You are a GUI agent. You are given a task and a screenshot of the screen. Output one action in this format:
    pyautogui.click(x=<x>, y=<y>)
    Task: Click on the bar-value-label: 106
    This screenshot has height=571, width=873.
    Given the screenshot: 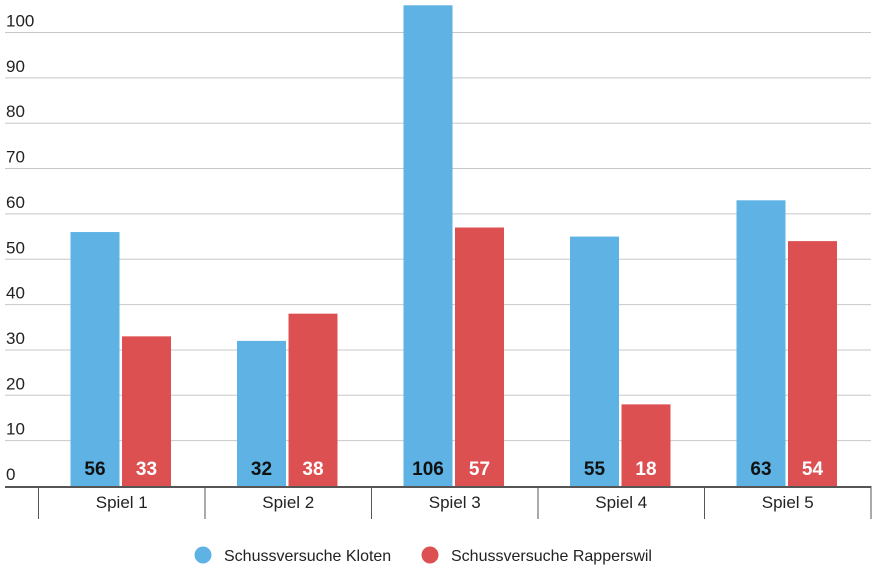 What is the action you would take?
    pyautogui.click(x=428, y=469)
    